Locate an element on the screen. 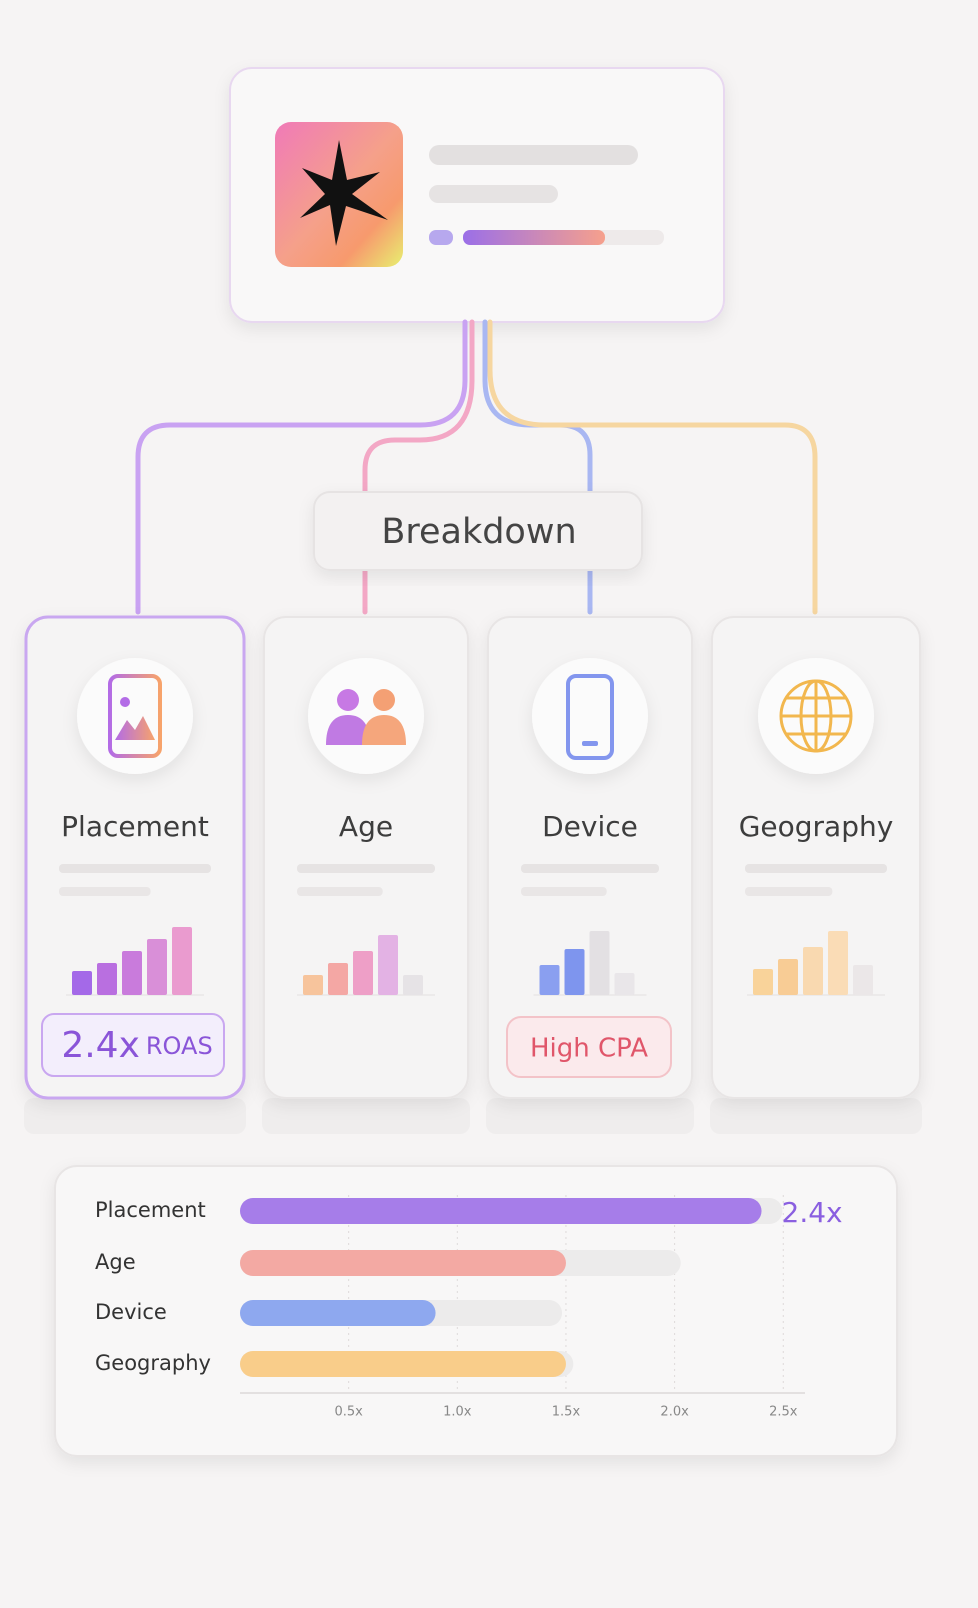  card-label: Age is located at coordinates (366, 826).